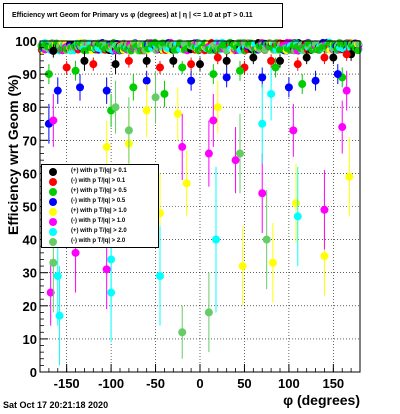 The image size is (400, 414). I want to click on legend-label: (+) with p T/|q| > 2.0, so click(99, 231).